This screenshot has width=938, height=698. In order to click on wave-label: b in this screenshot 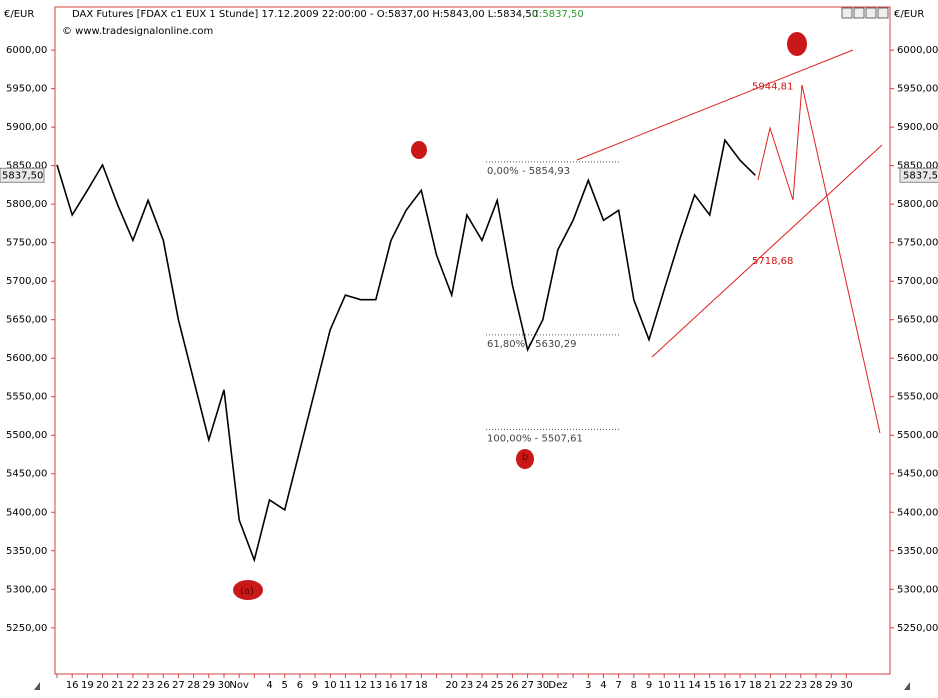, I will do `click(525, 457)`.